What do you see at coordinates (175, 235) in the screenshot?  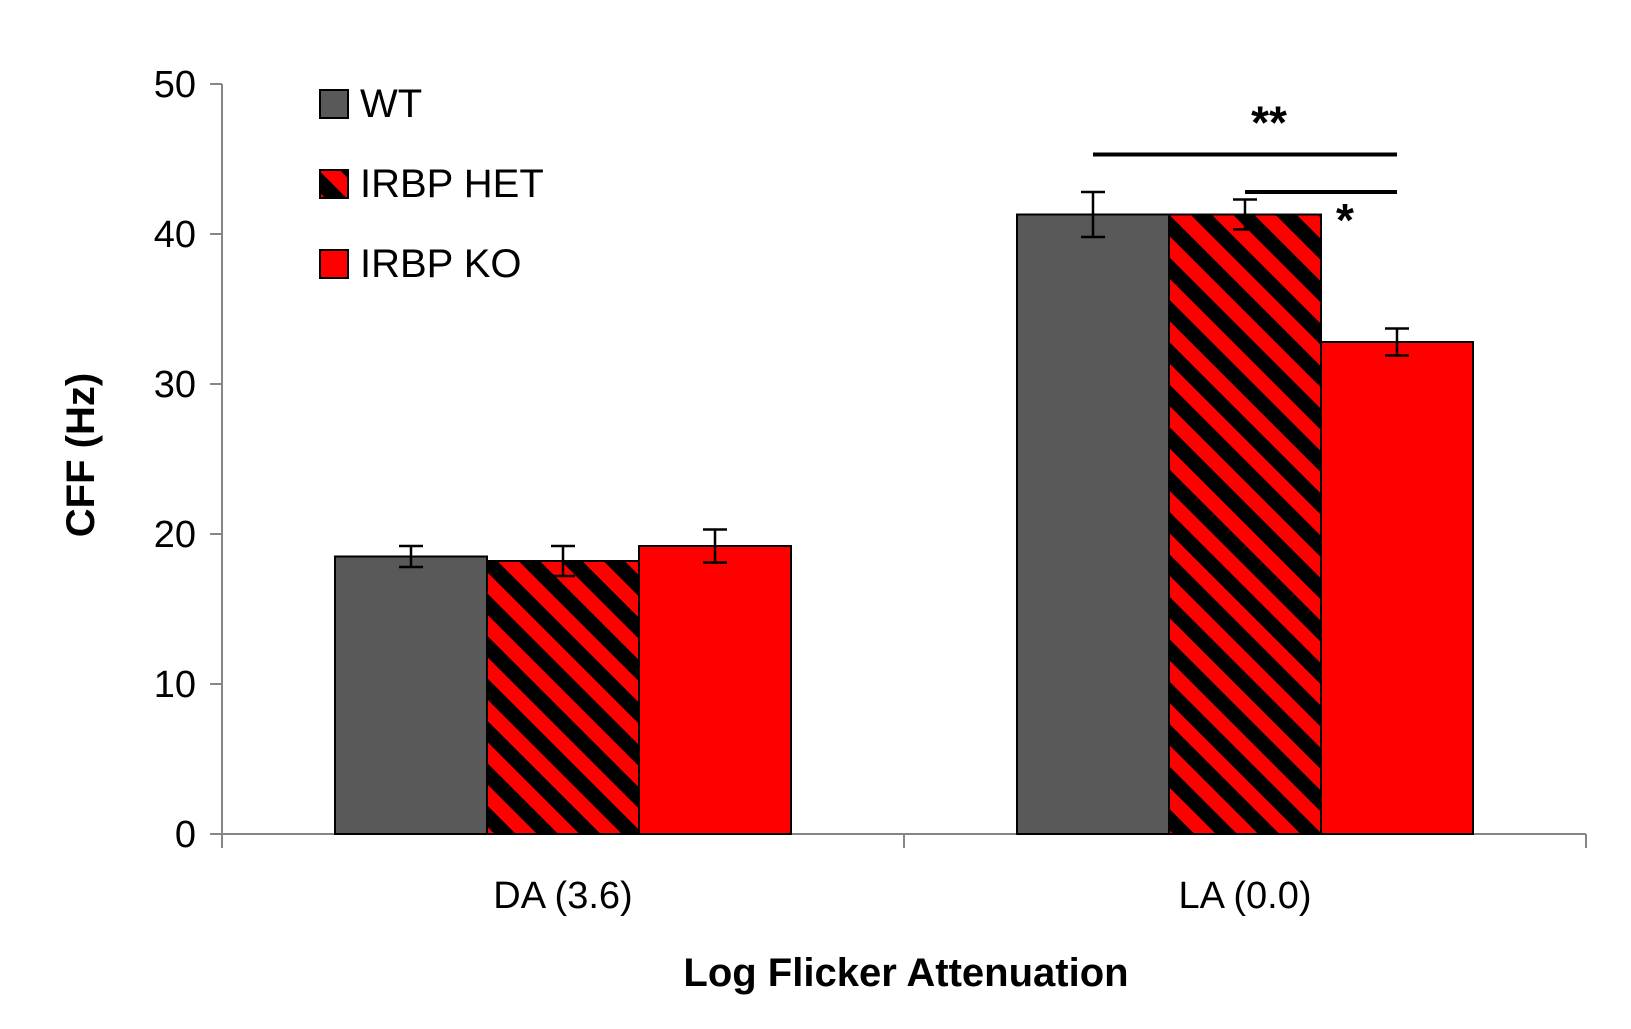 I see `y-tick-label: 40` at bounding box center [175, 235].